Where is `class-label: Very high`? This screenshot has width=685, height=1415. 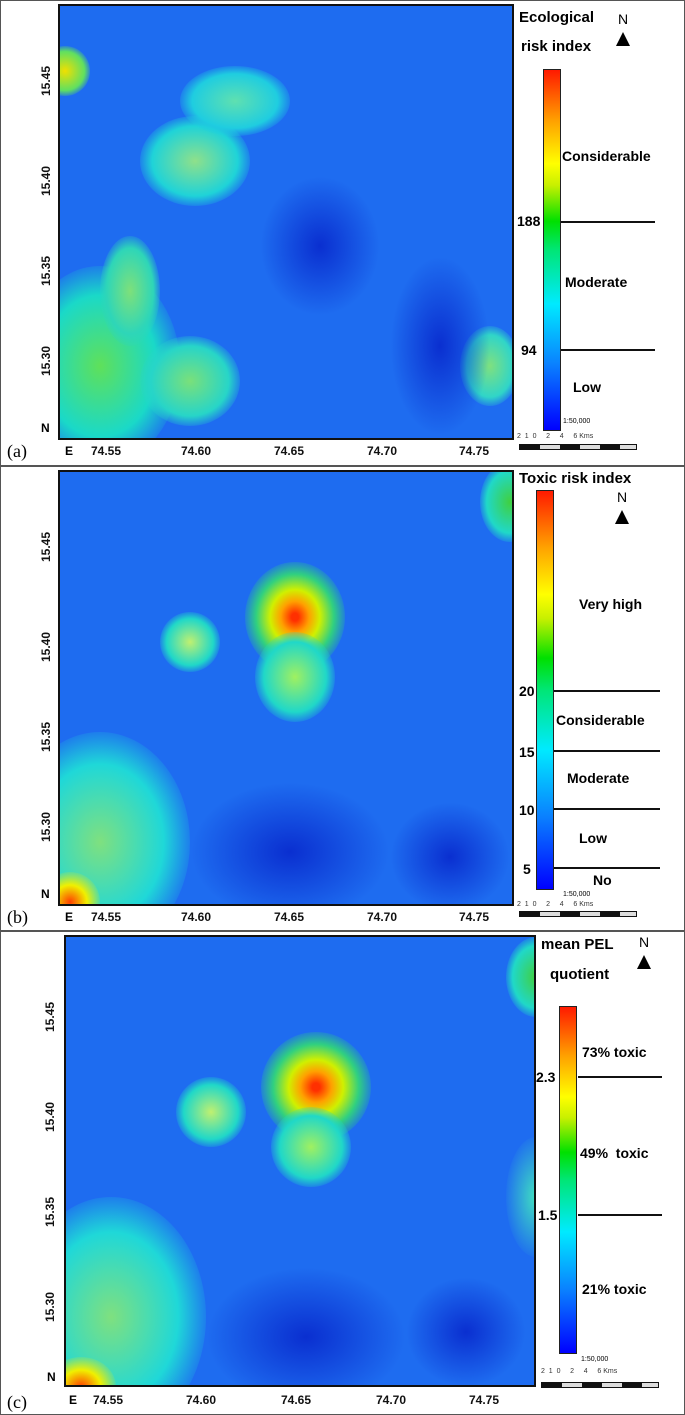 class-label: Very high is located at coordinates (611, 604).